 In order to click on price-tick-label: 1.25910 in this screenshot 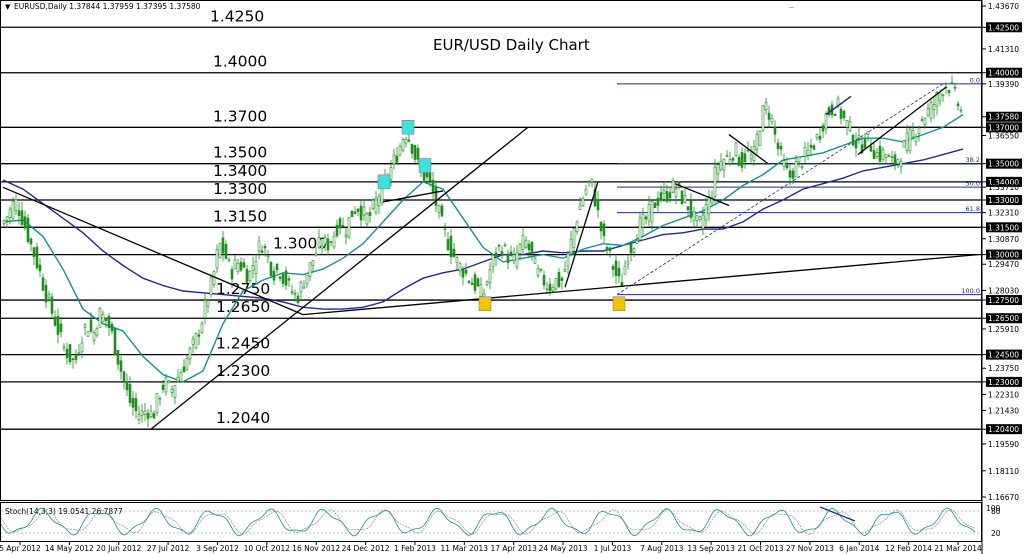, I will do `click(1003, 329)`.